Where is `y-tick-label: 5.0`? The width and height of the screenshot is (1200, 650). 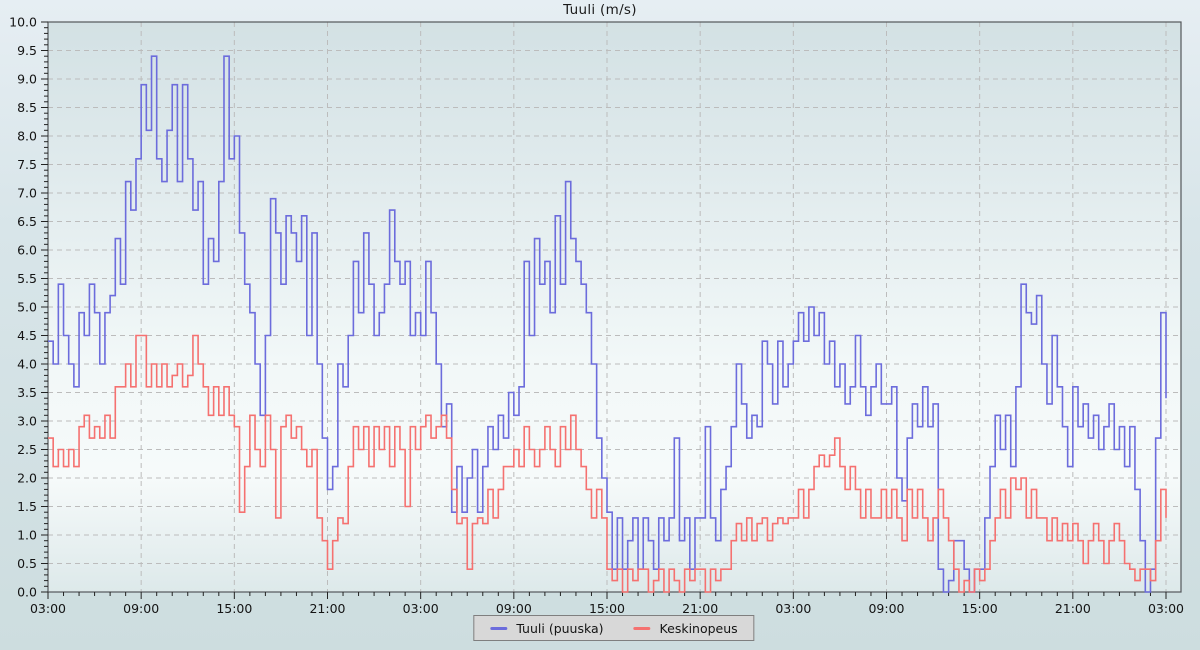
y-tick-label: 5.0 is located at coordinates (27, 307).